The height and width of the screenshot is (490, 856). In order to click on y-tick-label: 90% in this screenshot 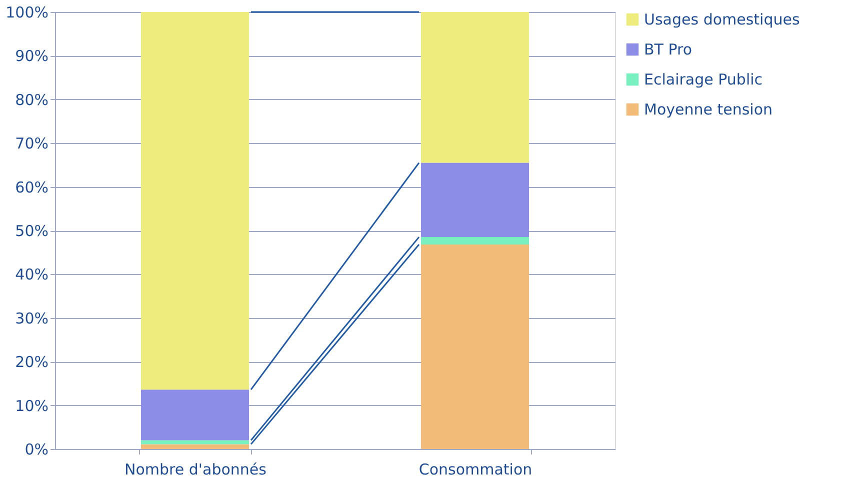, I will do `click(31, 56)`.